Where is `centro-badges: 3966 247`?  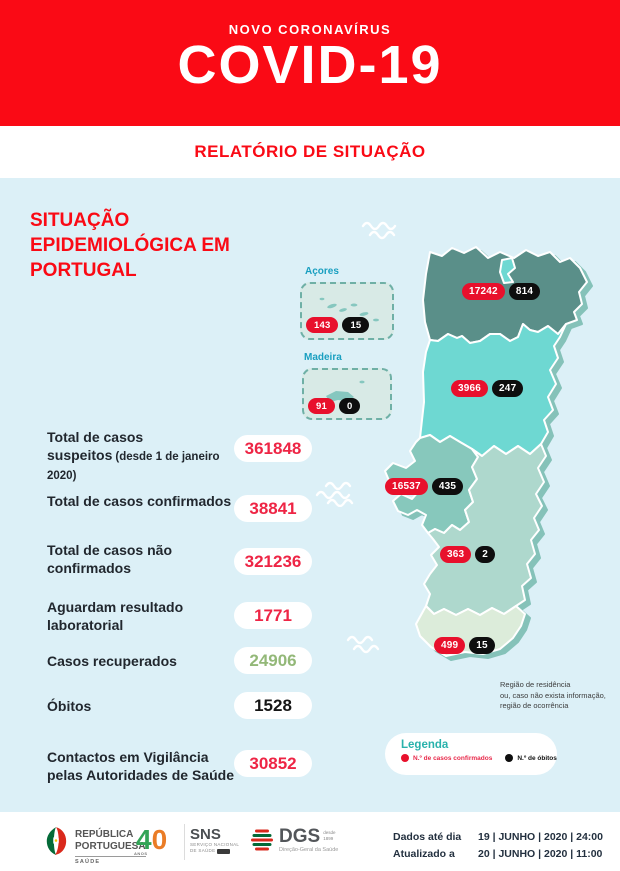
centro-badges: 3966 247 is located at coordinates (487, 388).